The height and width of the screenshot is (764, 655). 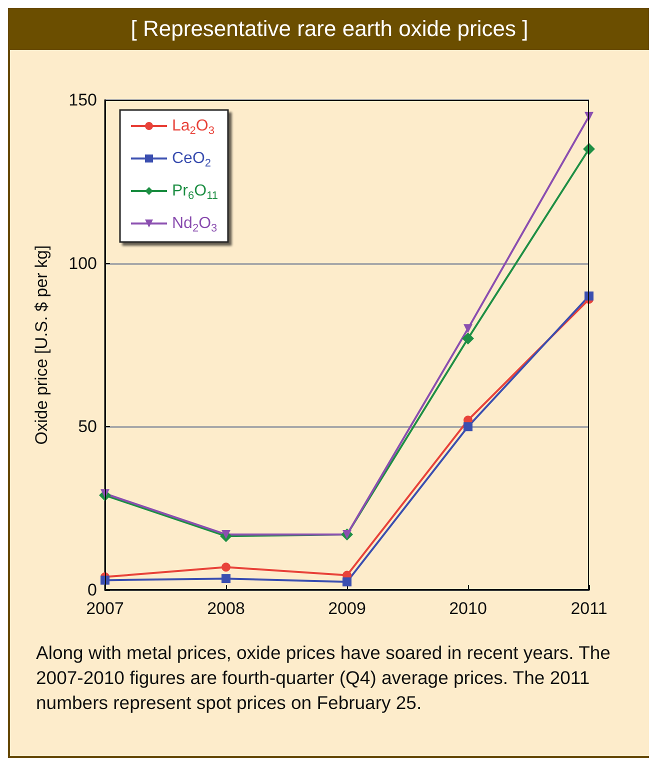 What do you see at coordinates (324, 678) in the screenshot?
I see `text: Along with metal prices, oxide prices have soared in recent years. The 2007-2010 figures are fourth-quarter (Q4) average prices. The 2011 numbers represent spot prices on February 25.` at bounding box center [324, 678].